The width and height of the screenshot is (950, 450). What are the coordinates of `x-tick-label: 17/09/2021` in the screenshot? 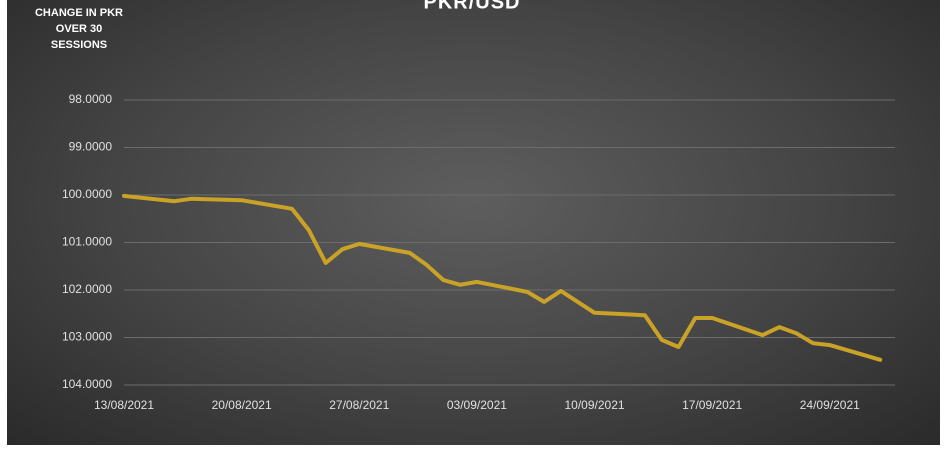 It's located at (712, 405).